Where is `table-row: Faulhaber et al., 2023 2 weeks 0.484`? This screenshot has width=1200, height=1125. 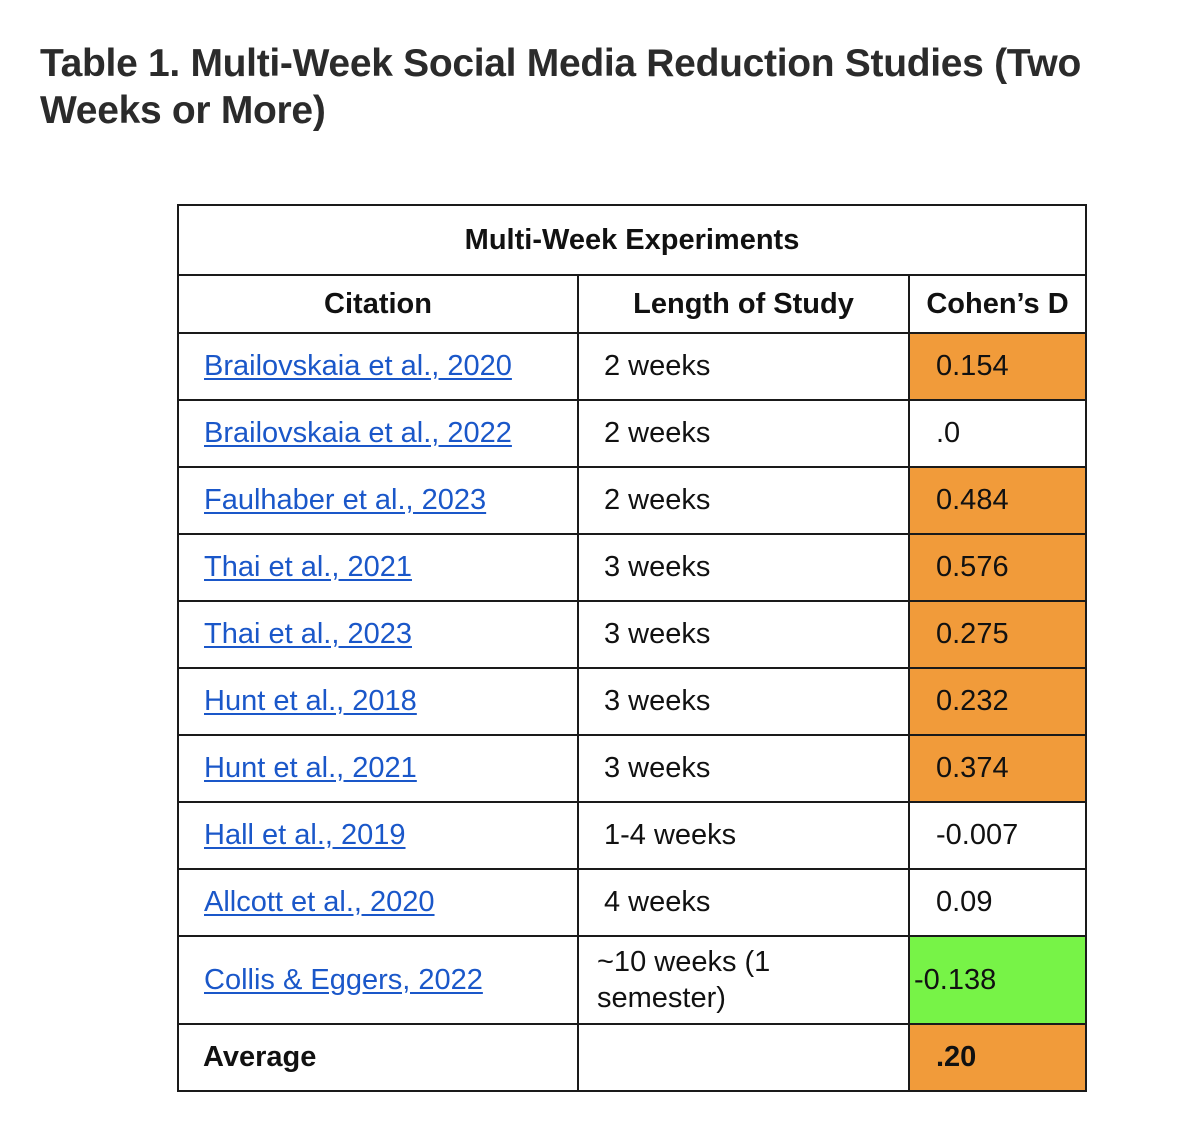
table-row: Faulhaber et al., 2023 2 weeks 0.484 is located at coordinates (632, 500).